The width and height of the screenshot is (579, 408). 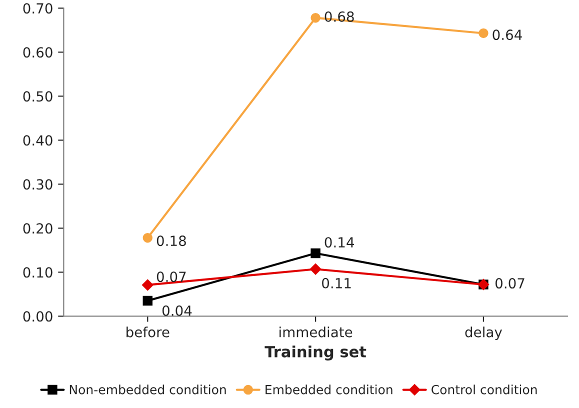 I want to click on data-label: 0.64, so click(x=507, y=35).